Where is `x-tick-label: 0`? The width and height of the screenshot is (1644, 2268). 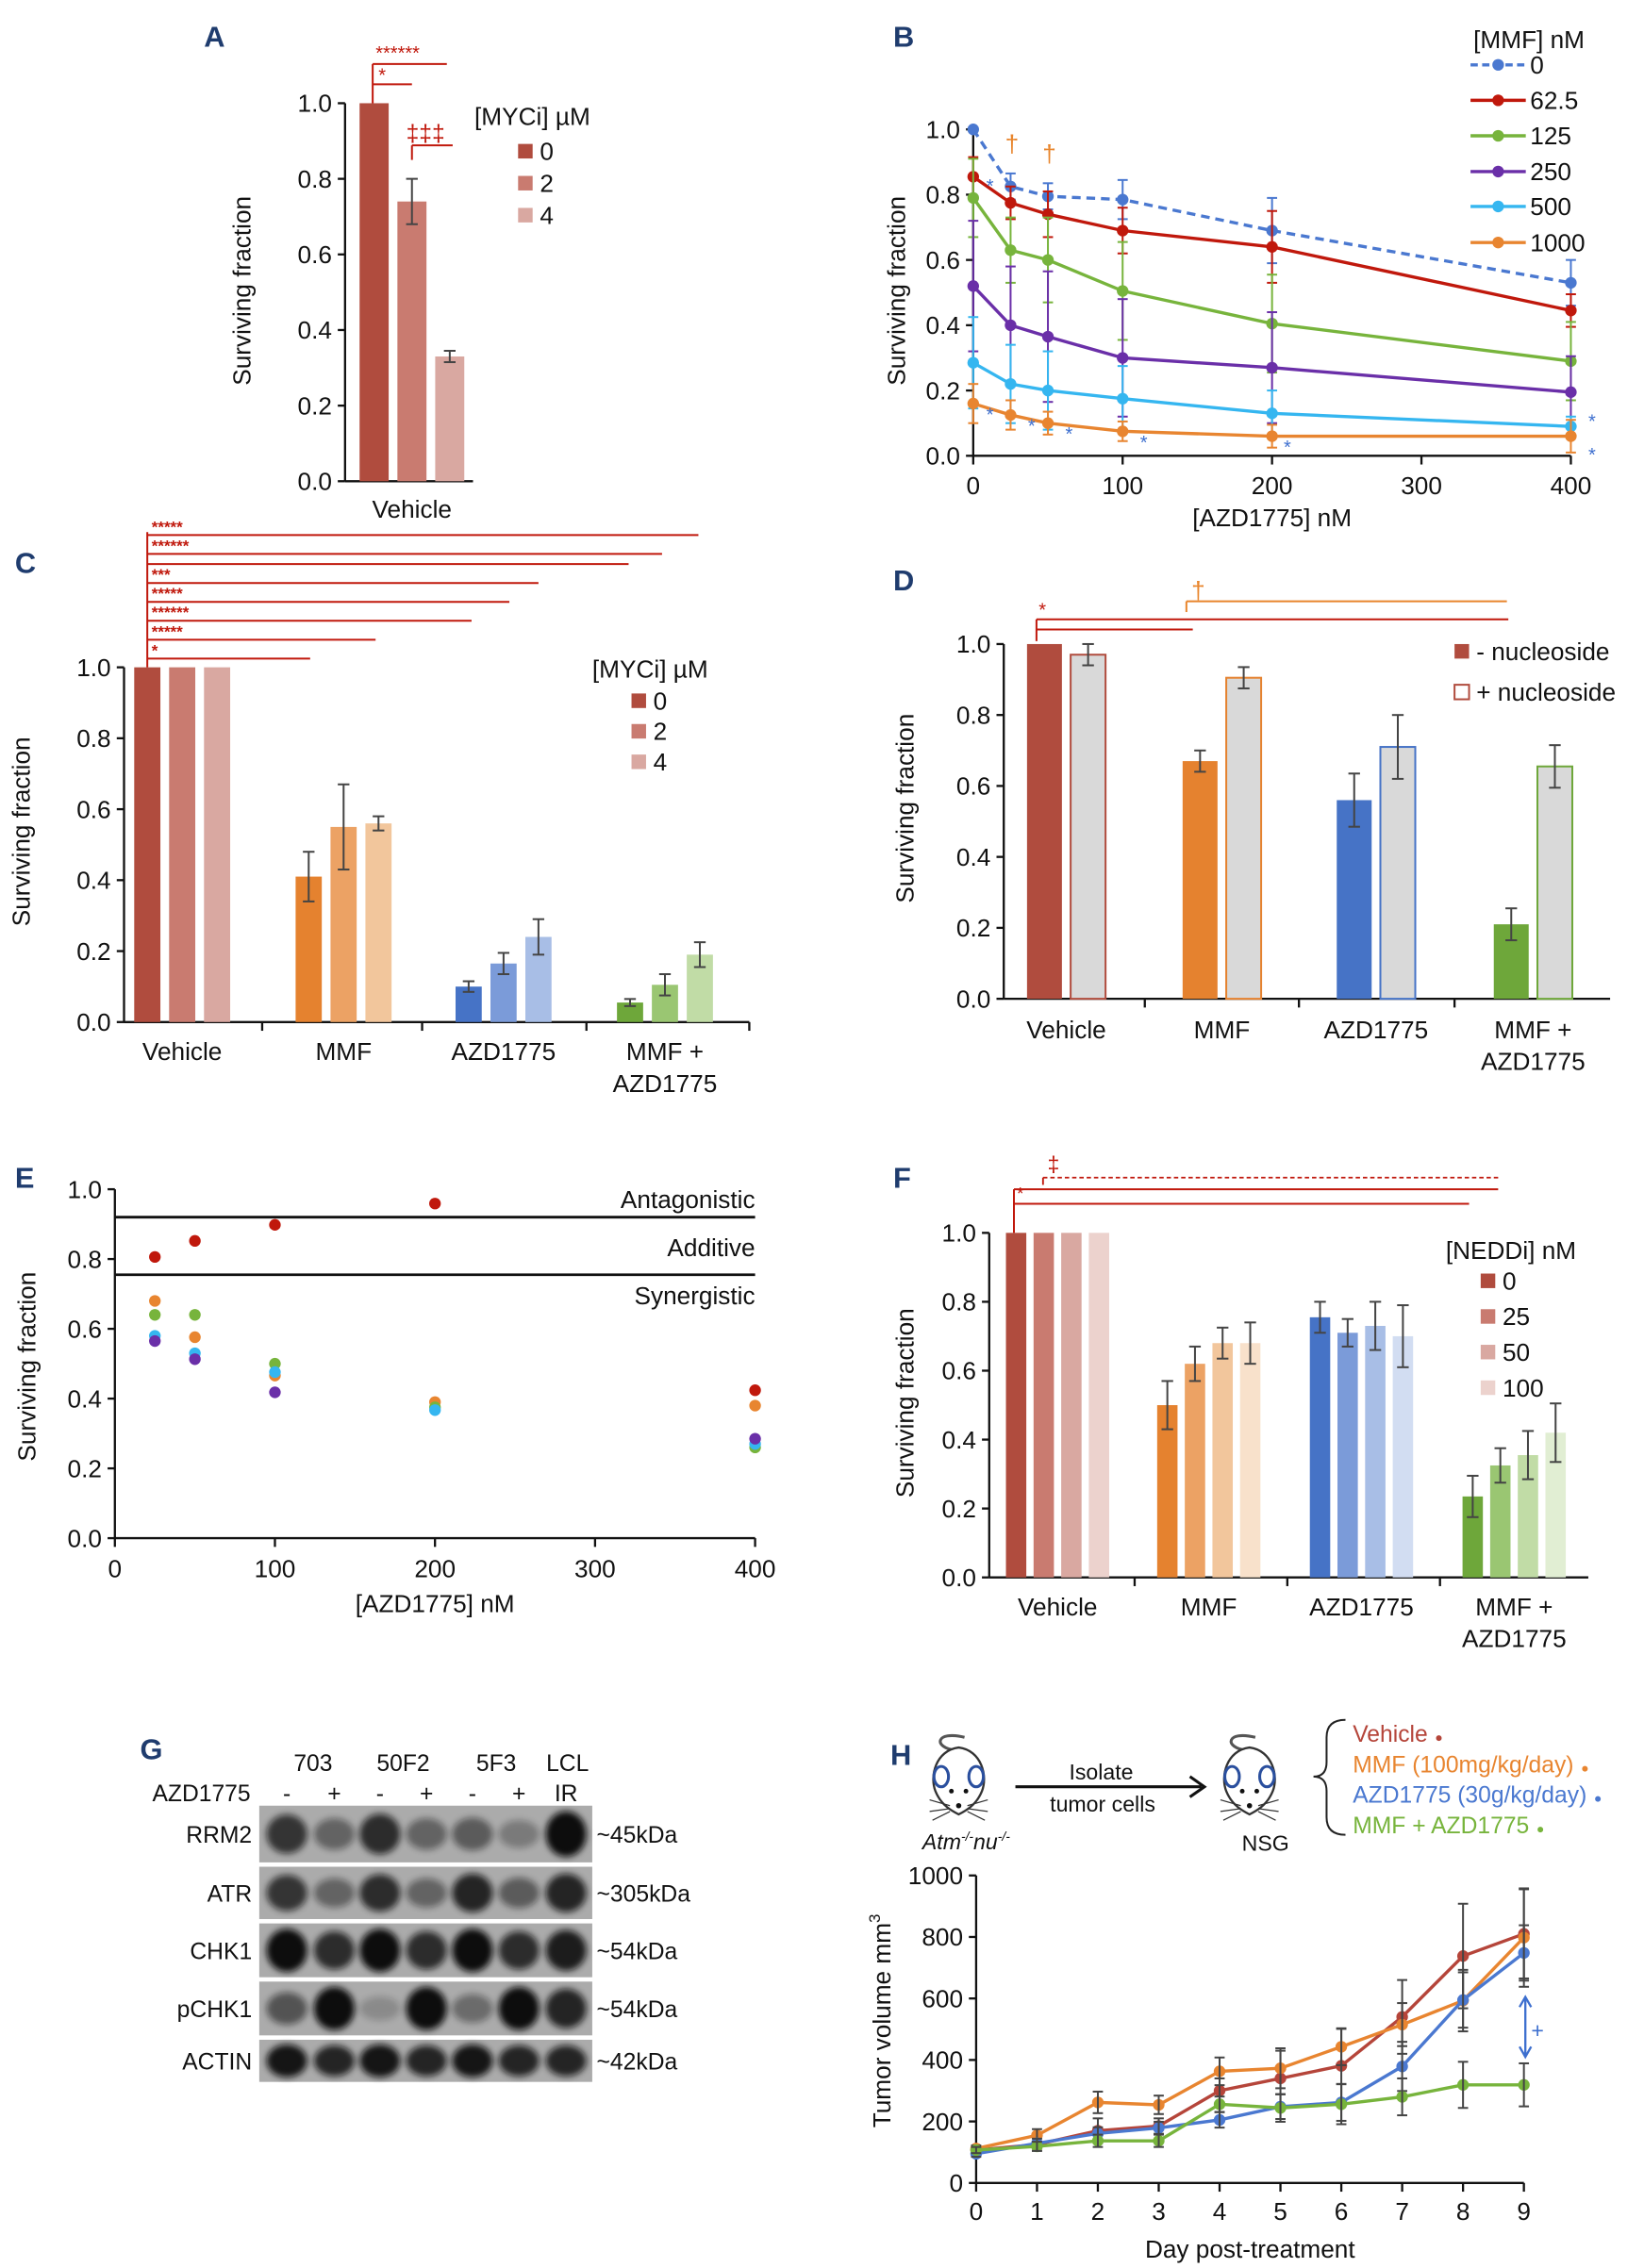 x-tick-label: 0 is located at coordinates (974, 486).